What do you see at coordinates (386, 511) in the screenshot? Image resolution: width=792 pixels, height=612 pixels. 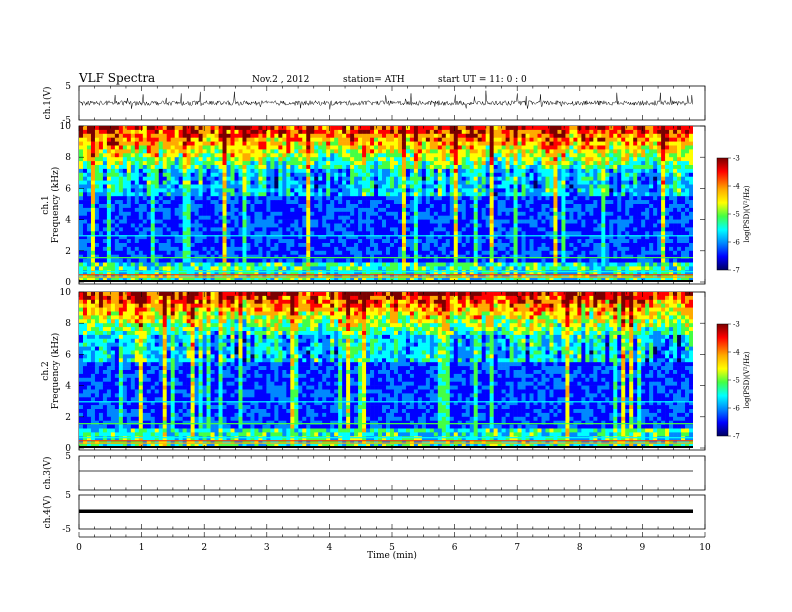 I see `ch4-waveform-trace` at bounding box center [386, 511].